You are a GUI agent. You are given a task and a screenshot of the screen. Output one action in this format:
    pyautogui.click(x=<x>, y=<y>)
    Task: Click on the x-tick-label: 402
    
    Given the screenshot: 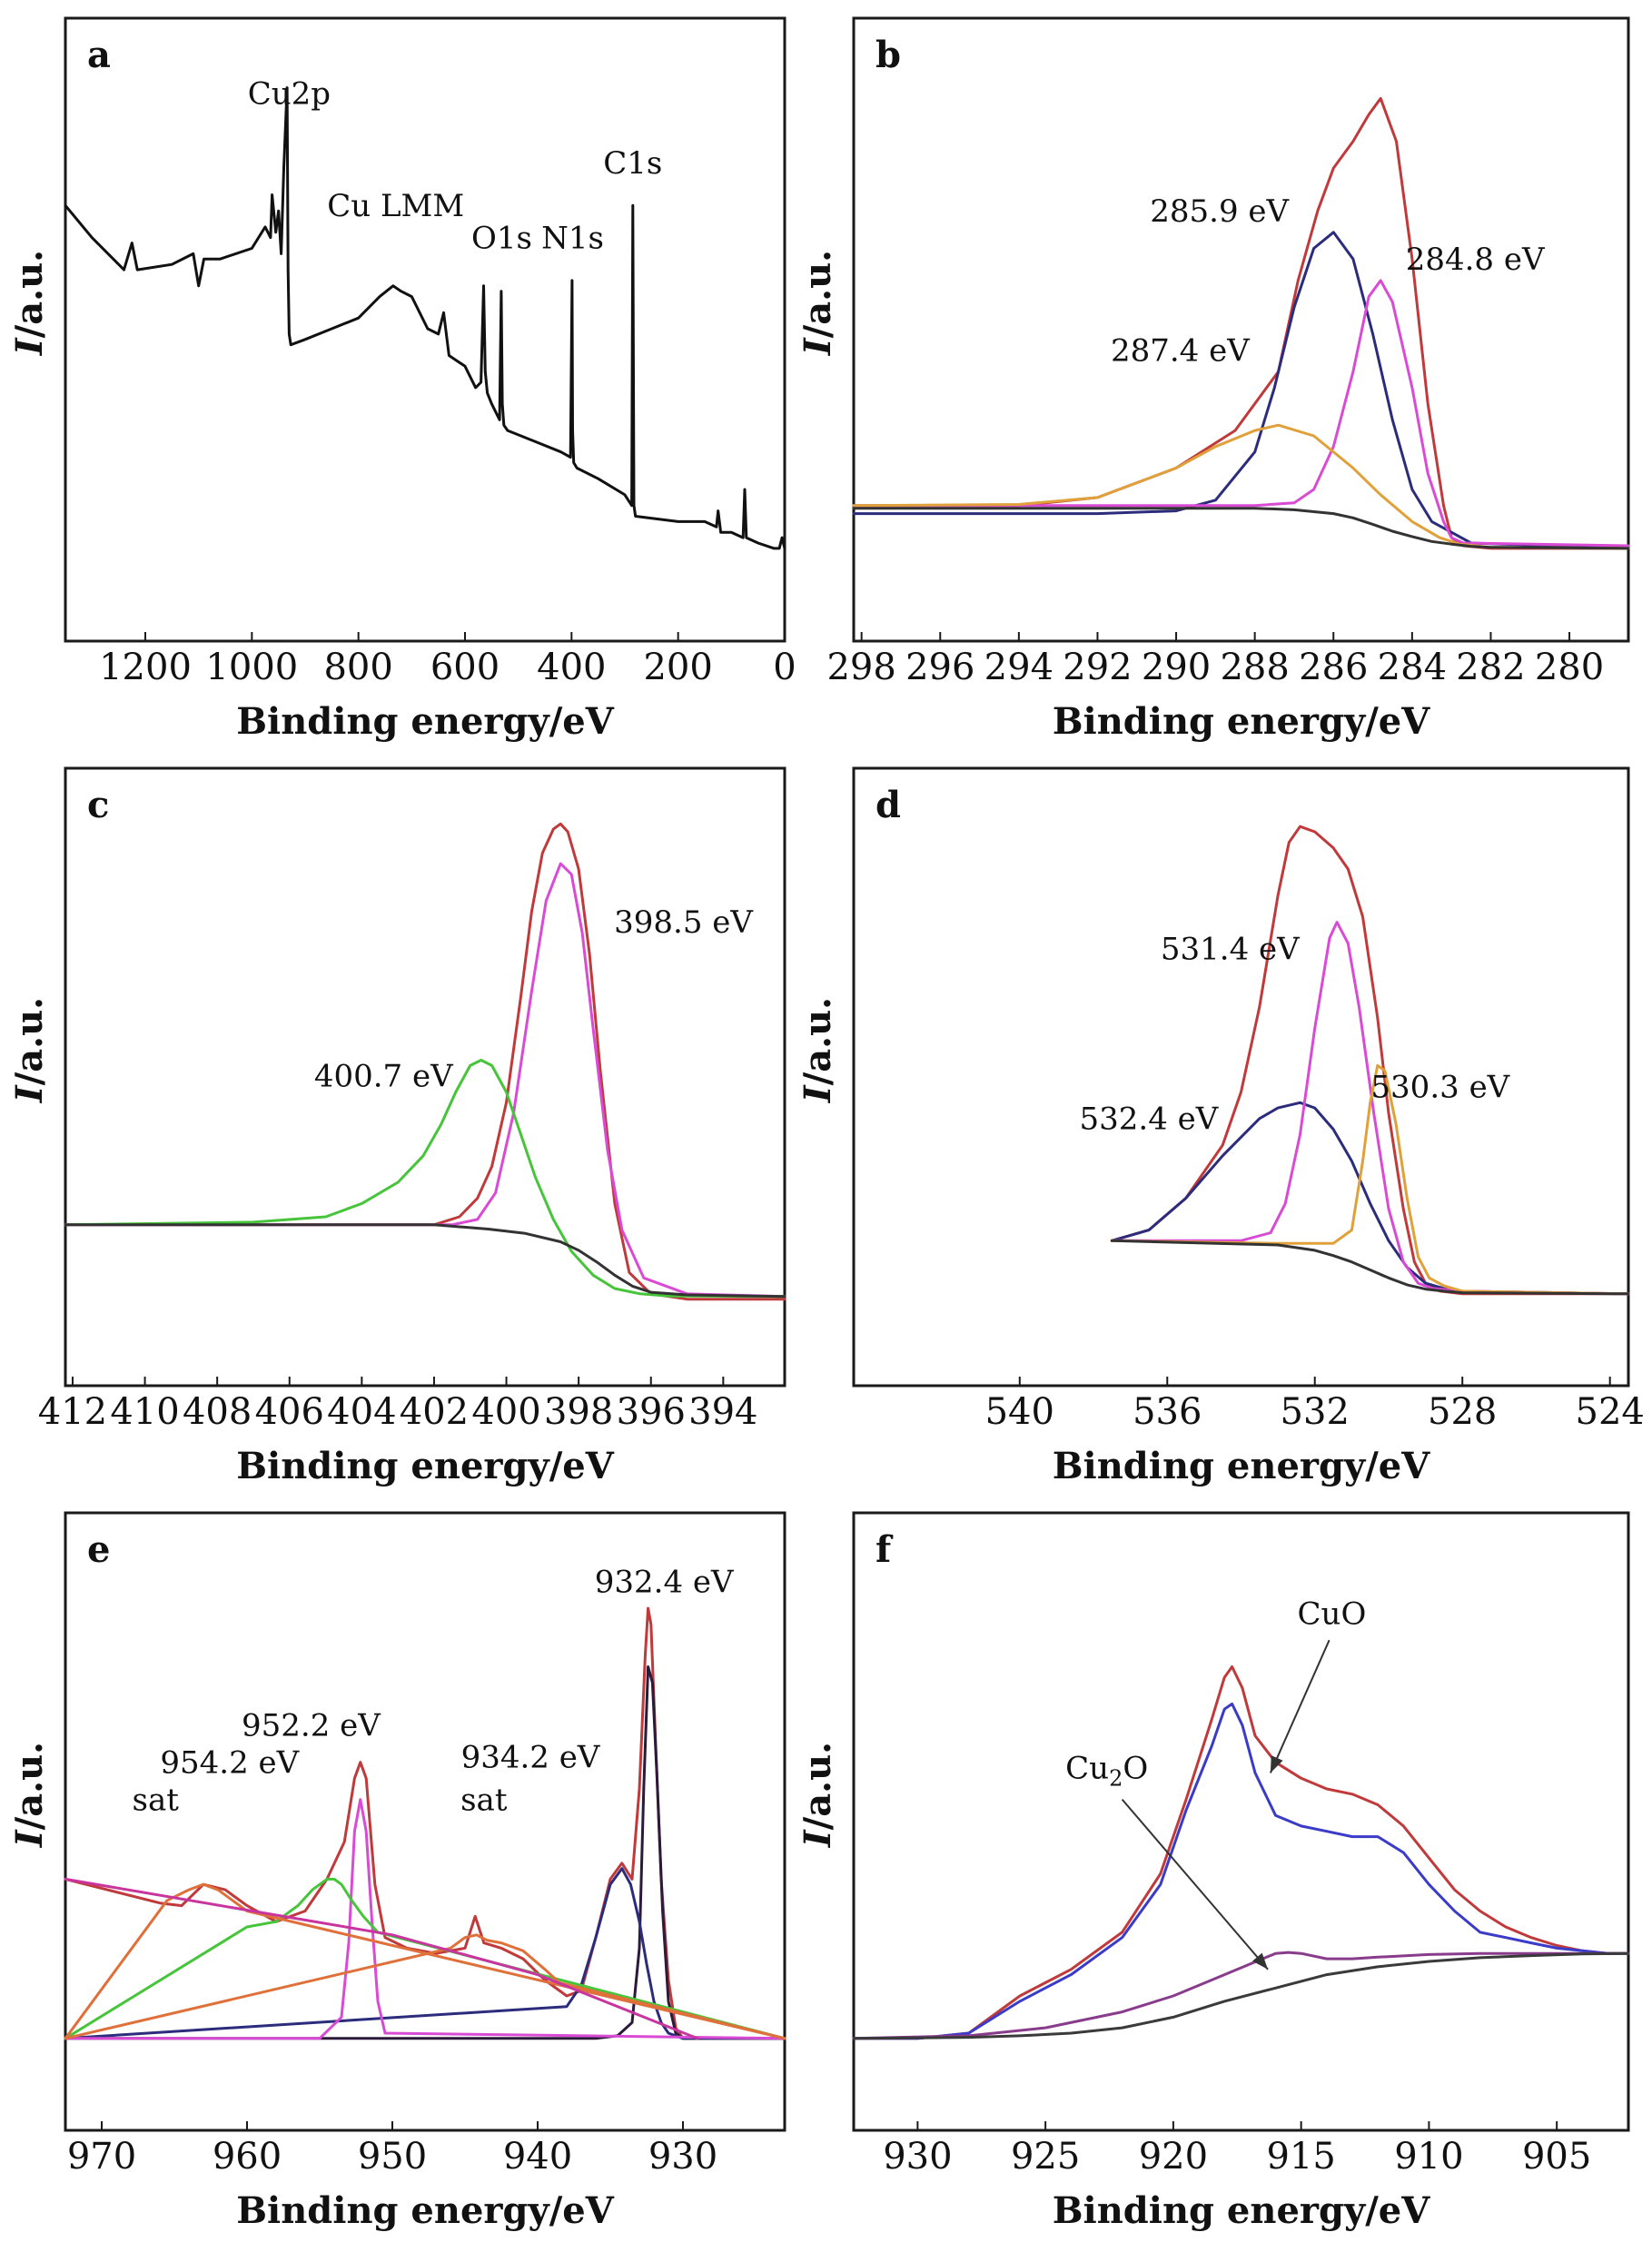 What is the action you would take?
    pyautogui.click(x=434, y=1412)
    